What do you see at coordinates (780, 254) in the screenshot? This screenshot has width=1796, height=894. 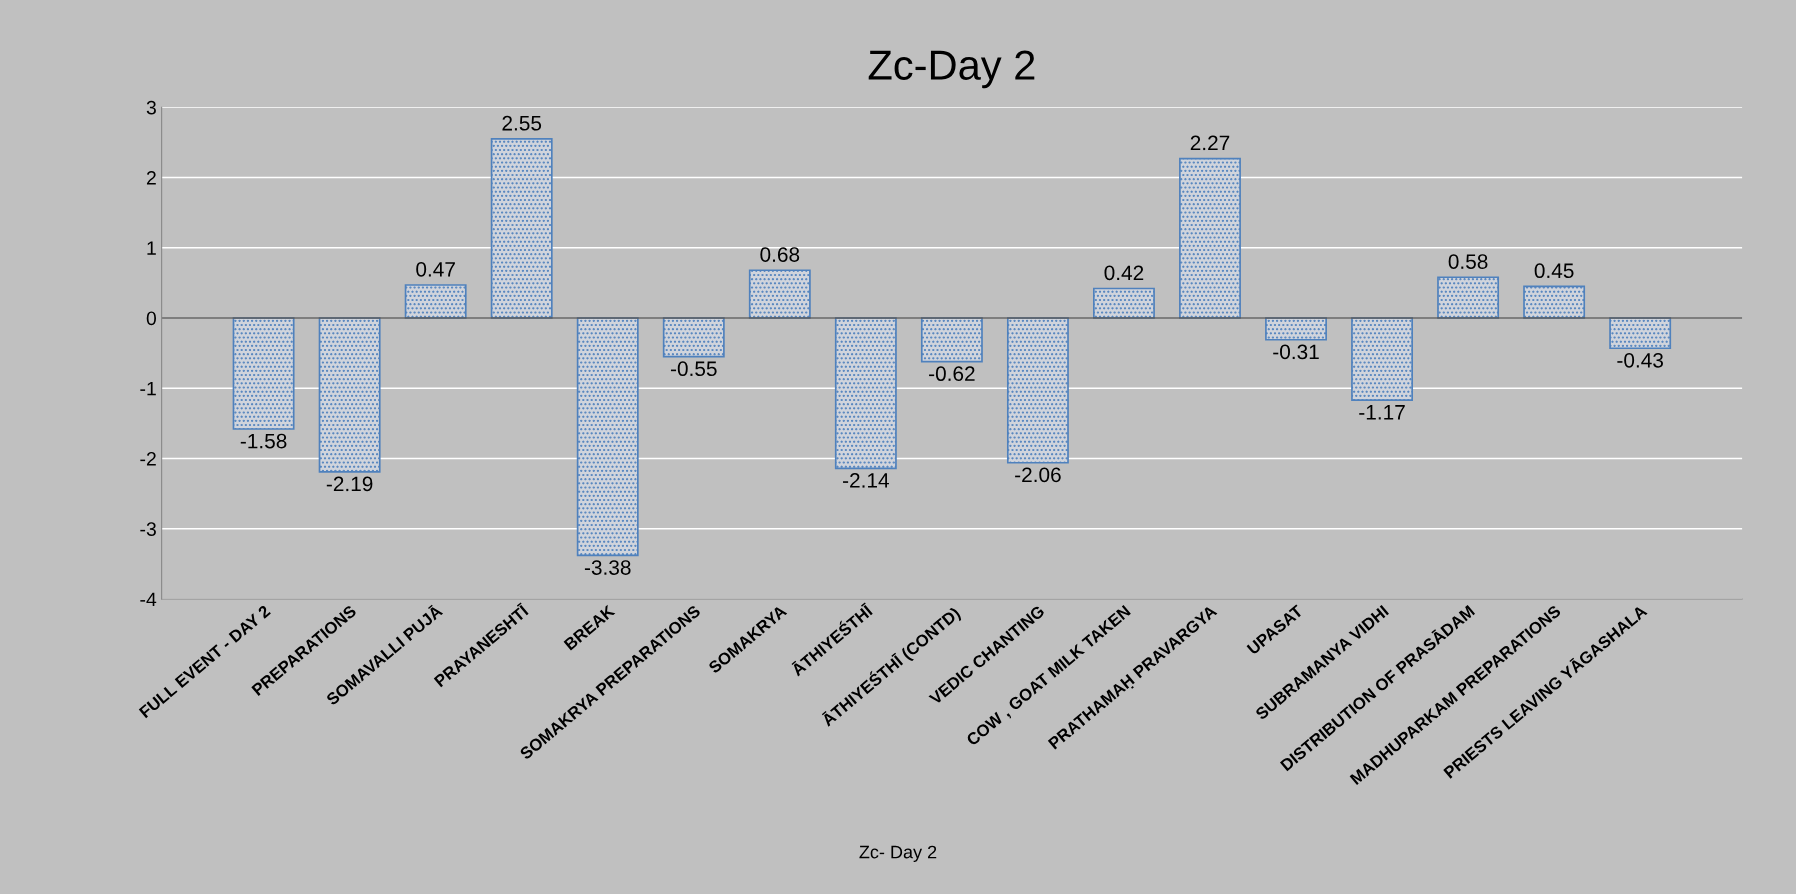 I see `data-label: 0.68` at bounding box center [780, 254].